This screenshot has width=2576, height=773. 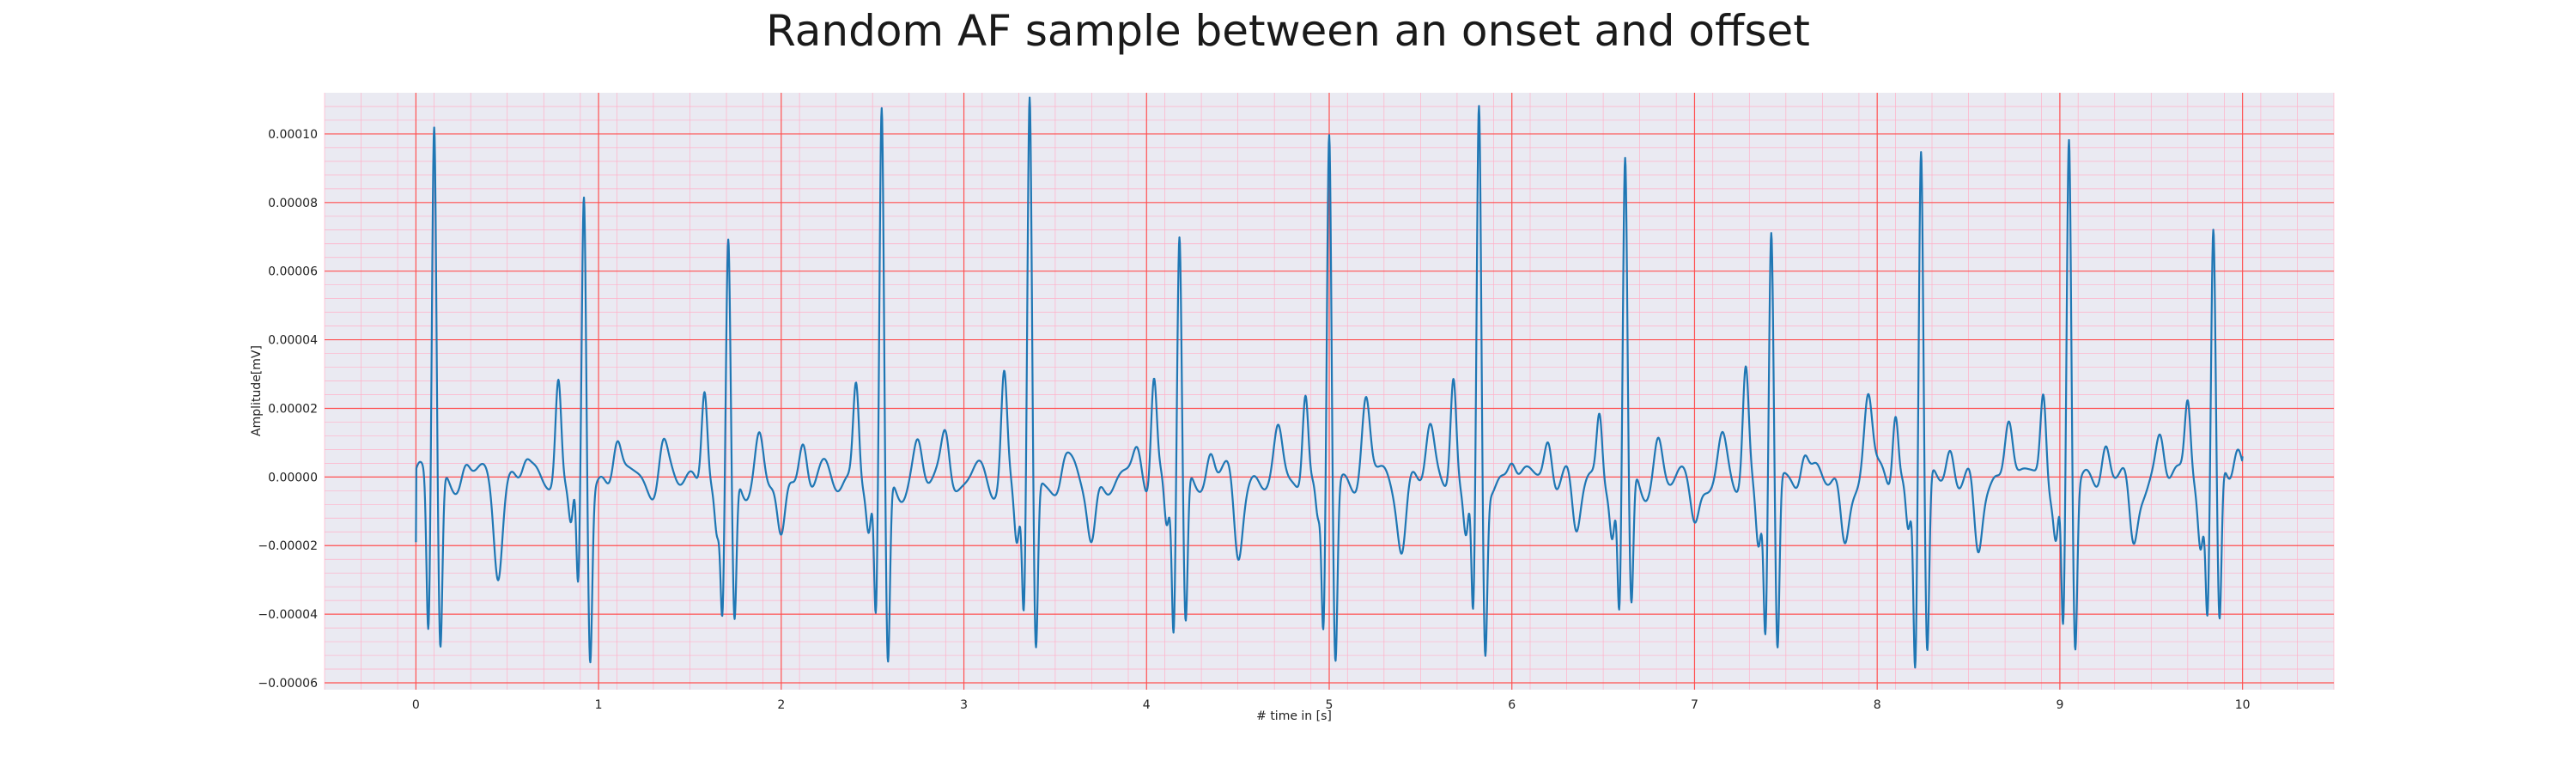 I want to click on x-tick-label: 1, so click(x=599, y=705).